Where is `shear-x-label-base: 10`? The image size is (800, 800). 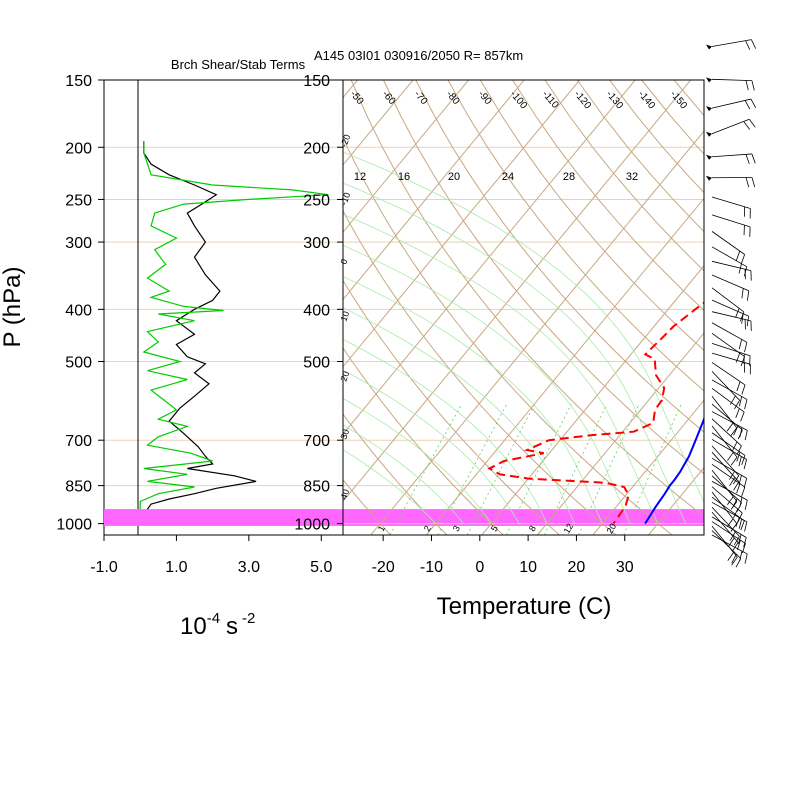
shear-x-label-base: 10 is located at coordinates (193, 626).